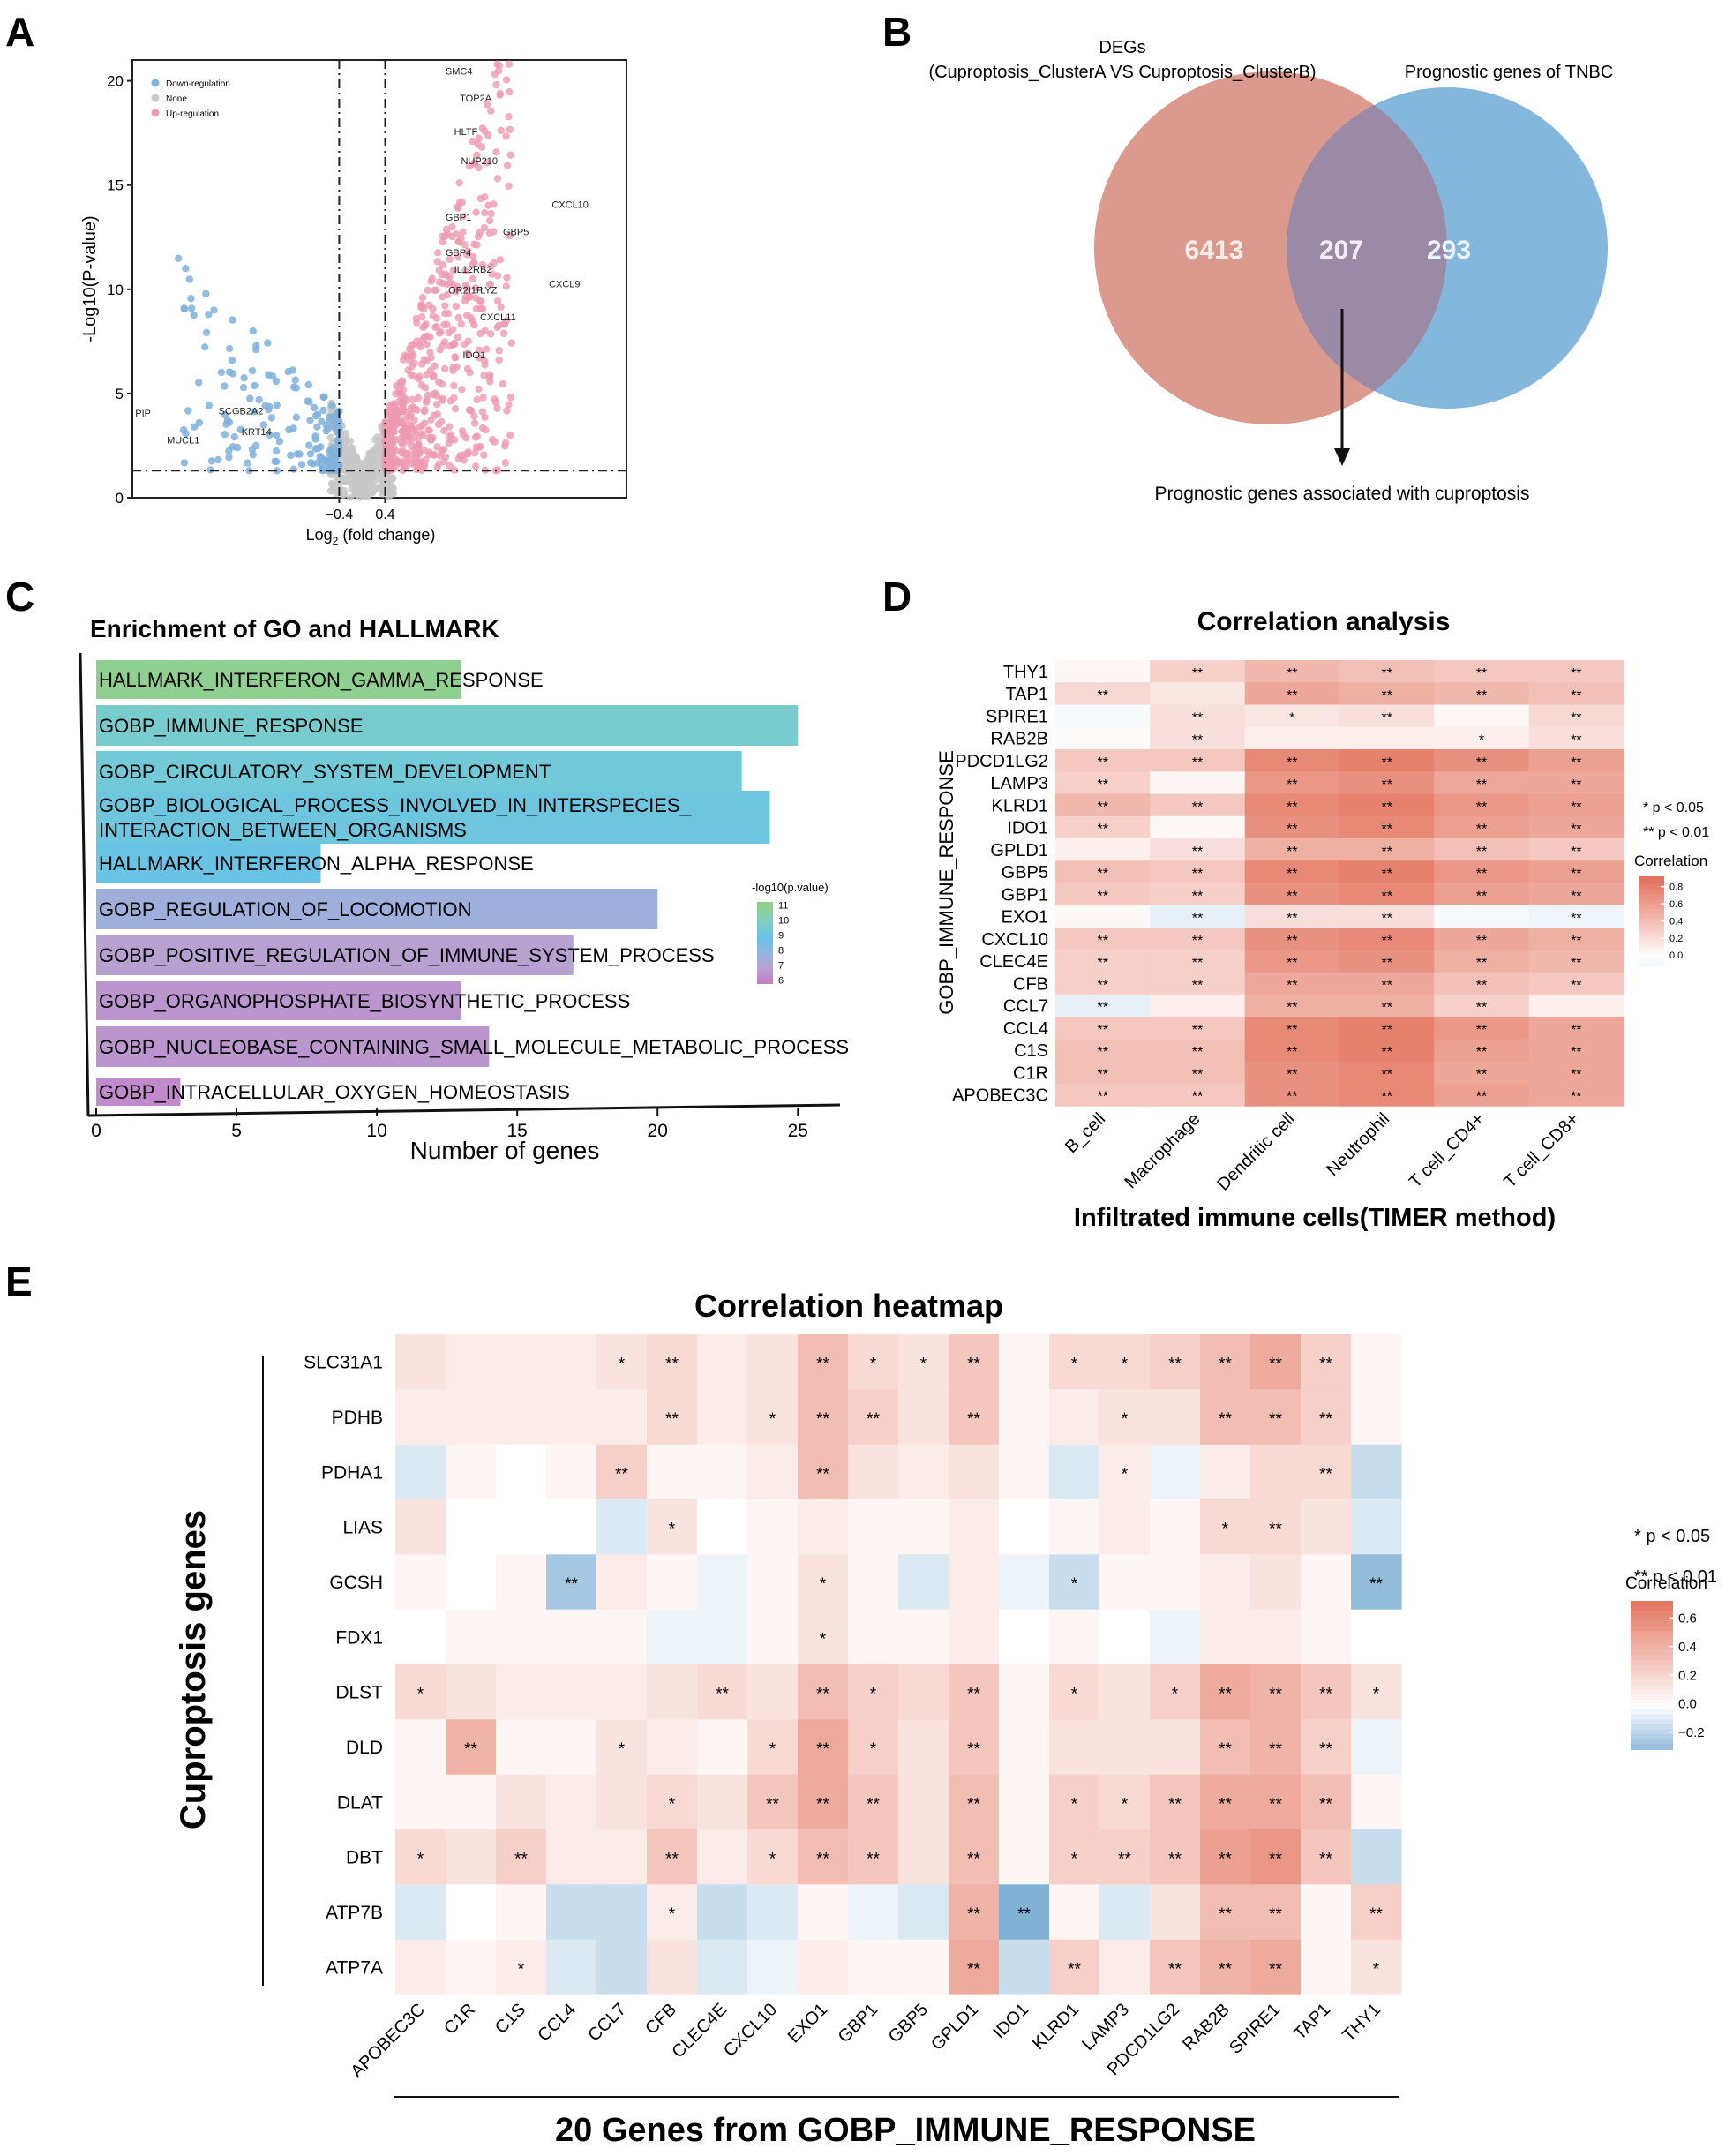 This screenshot has height=2156, width=1733. What do you see at coordinates (858, 2024) in the screenshot?
I see `heatmap-col-label: GBP1` at bounding box center [858, 2024].